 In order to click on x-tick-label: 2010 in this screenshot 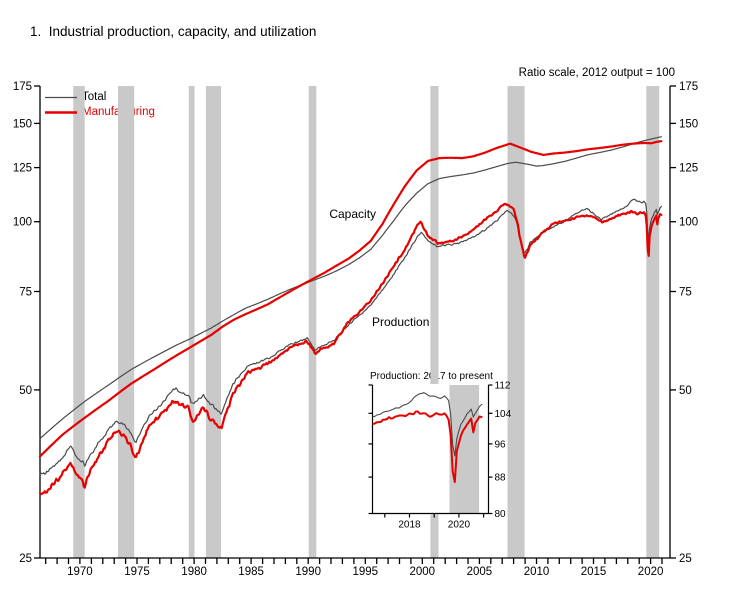, I will do `click(537, 572)`.